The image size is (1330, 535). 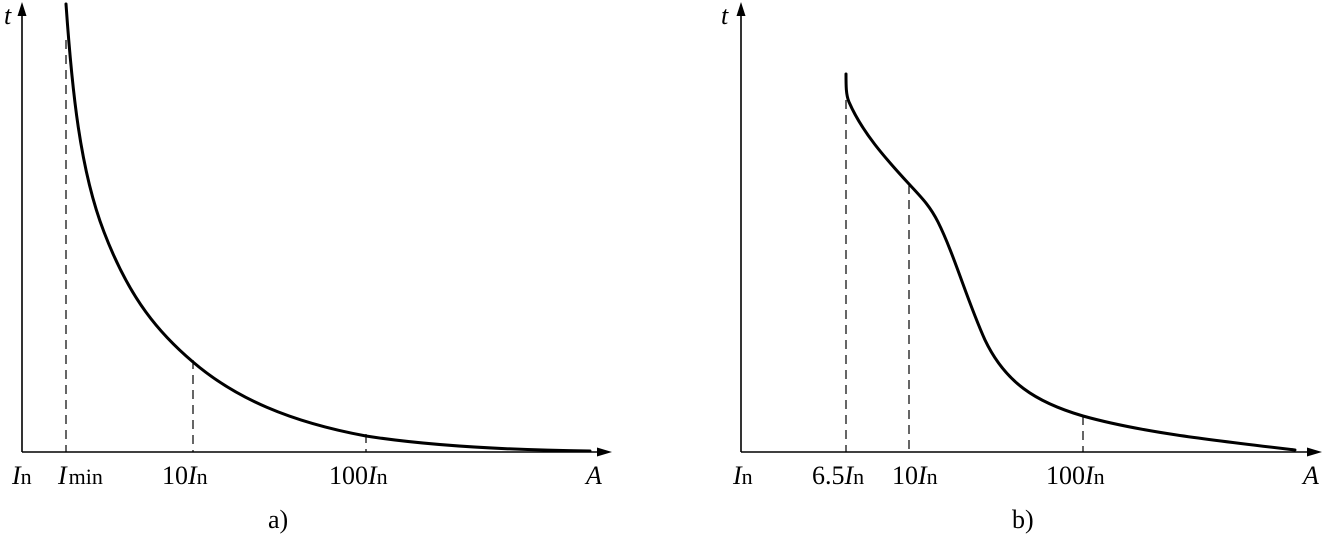 I want to click on diagram-a-x-axis-label: A, so click(x=593, y=475).